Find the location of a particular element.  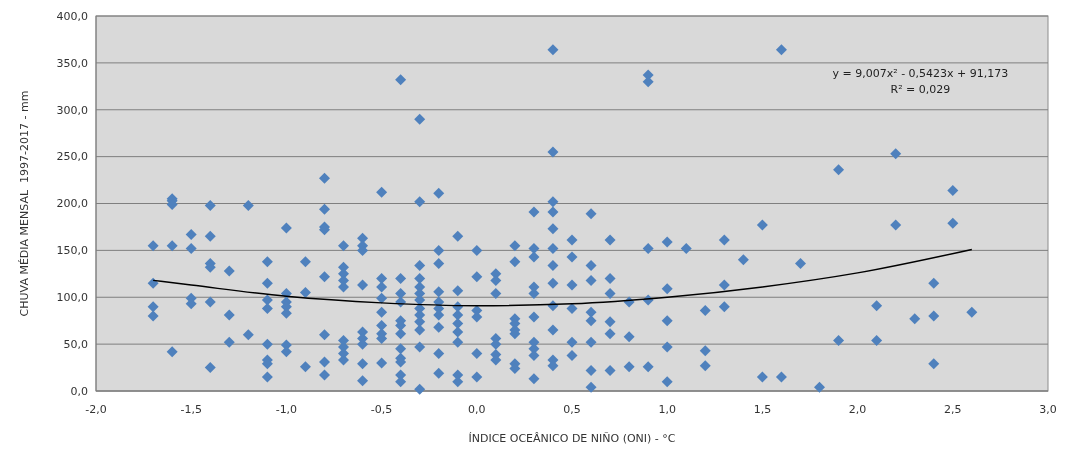

annotation: y = 9,007x² - 0,5423x + 91,173 is located at coordinates (920, 73).